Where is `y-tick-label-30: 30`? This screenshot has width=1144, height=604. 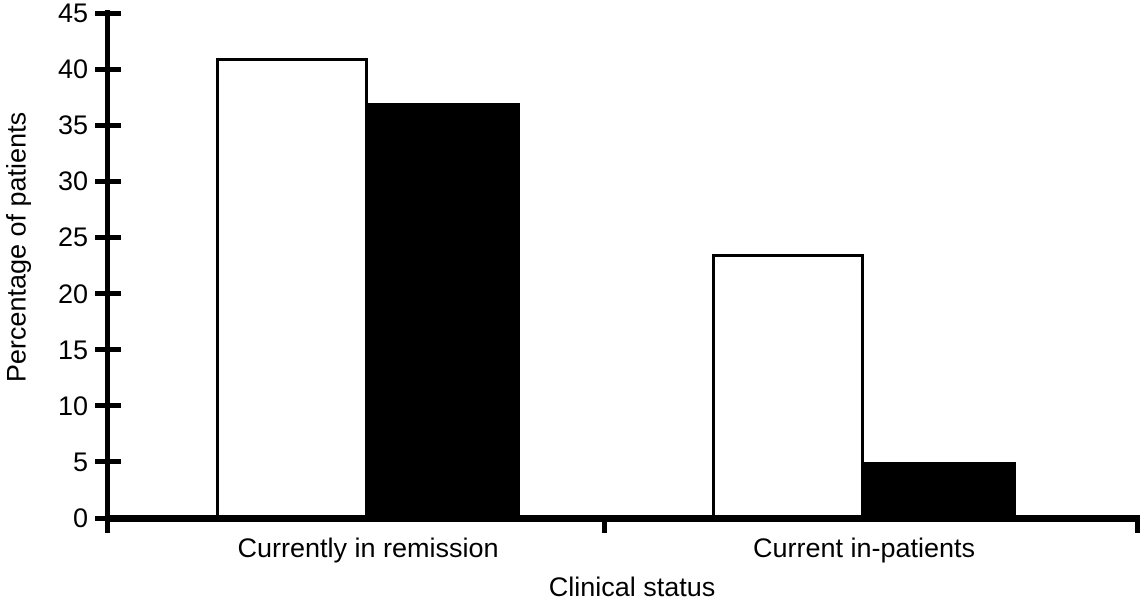 y-tick-label-30: 30 is located at coordinates (72, 181).